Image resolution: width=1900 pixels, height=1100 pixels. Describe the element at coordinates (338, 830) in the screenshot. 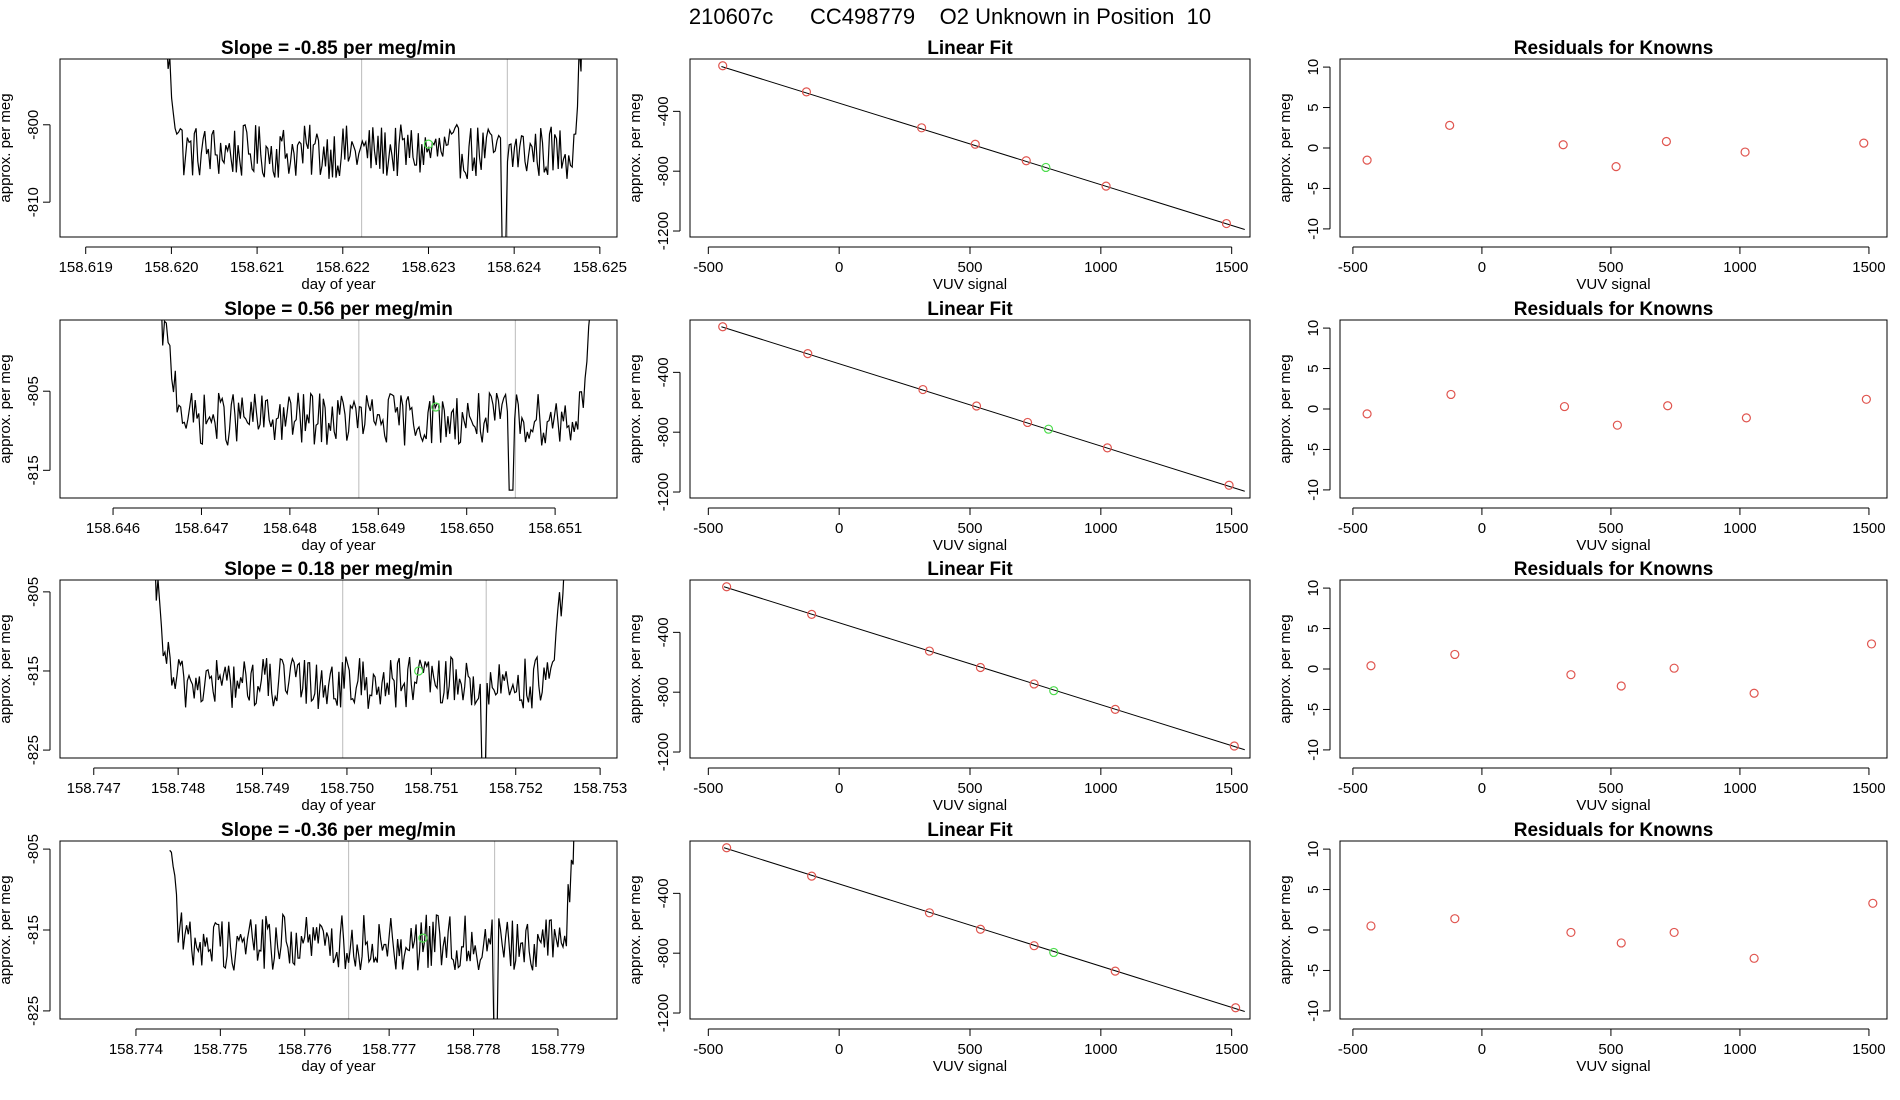

I see `panel-title: Slope = -0.36 per meg/min` at that location.